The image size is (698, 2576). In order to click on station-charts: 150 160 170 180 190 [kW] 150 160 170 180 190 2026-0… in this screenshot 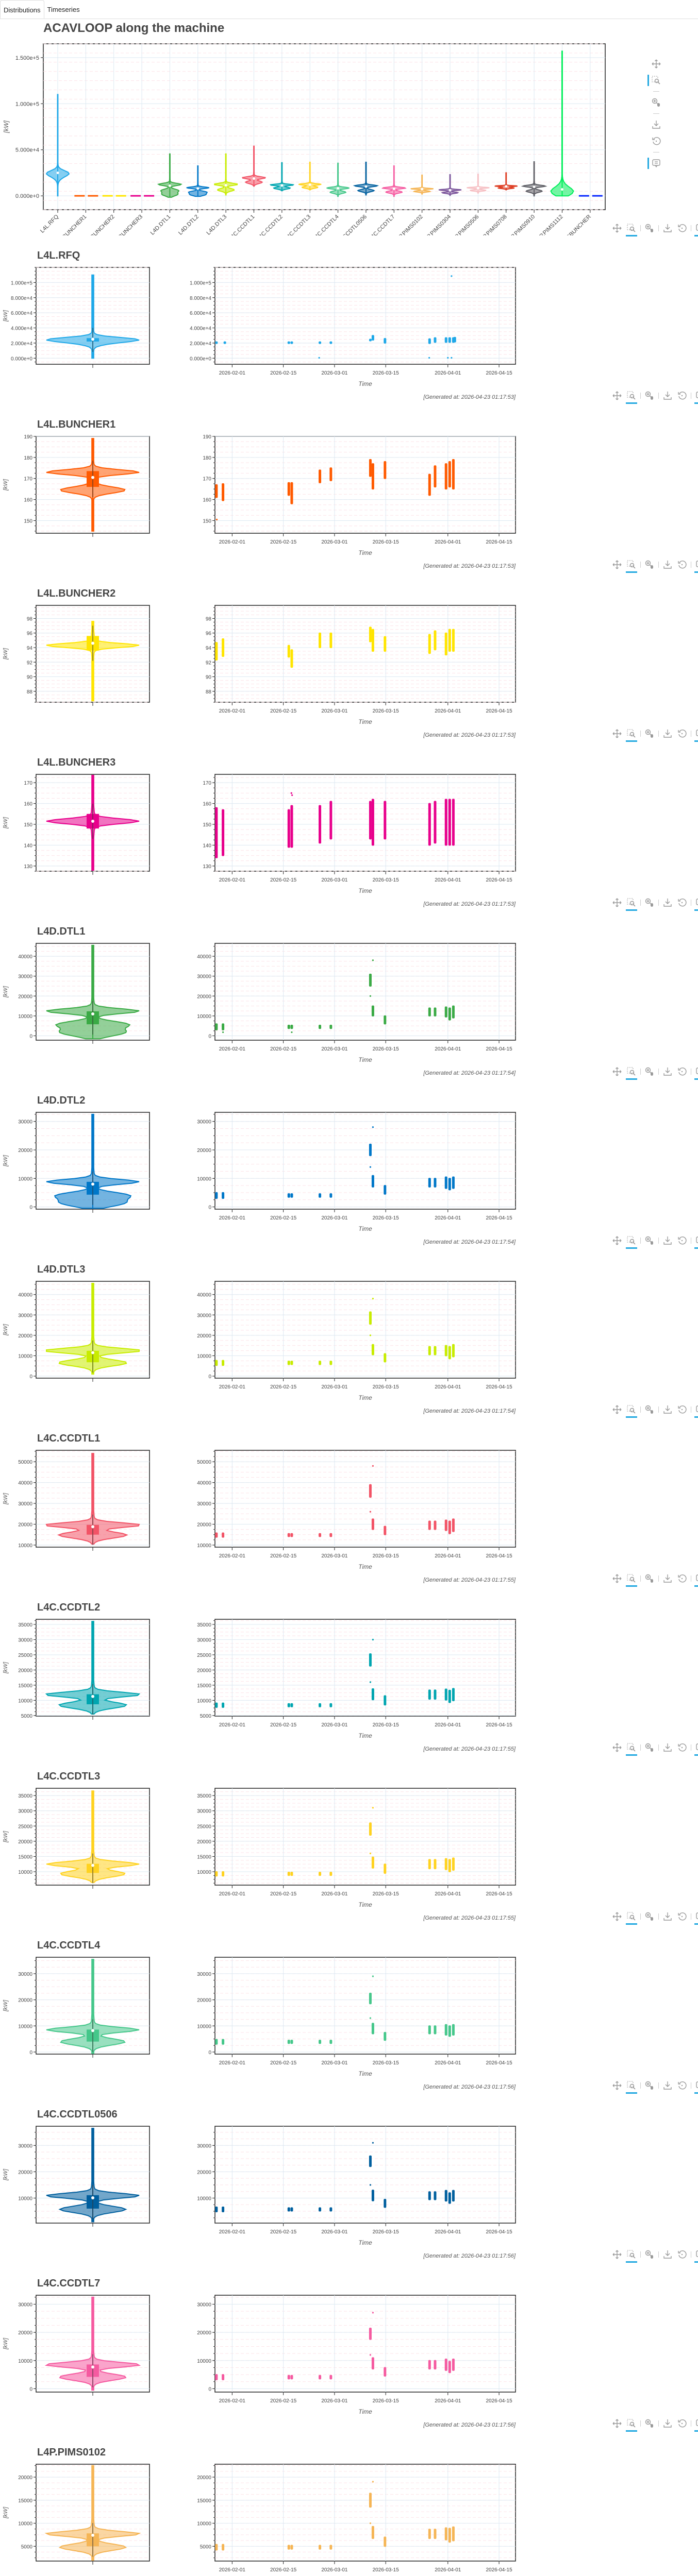, I will do `click(349, 488)`.